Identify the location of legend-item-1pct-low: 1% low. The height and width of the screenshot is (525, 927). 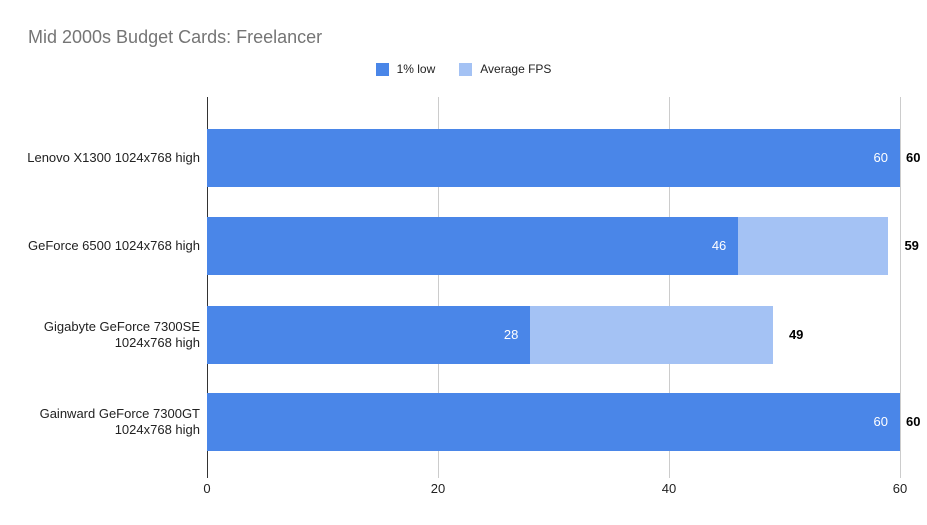
(405, 69).